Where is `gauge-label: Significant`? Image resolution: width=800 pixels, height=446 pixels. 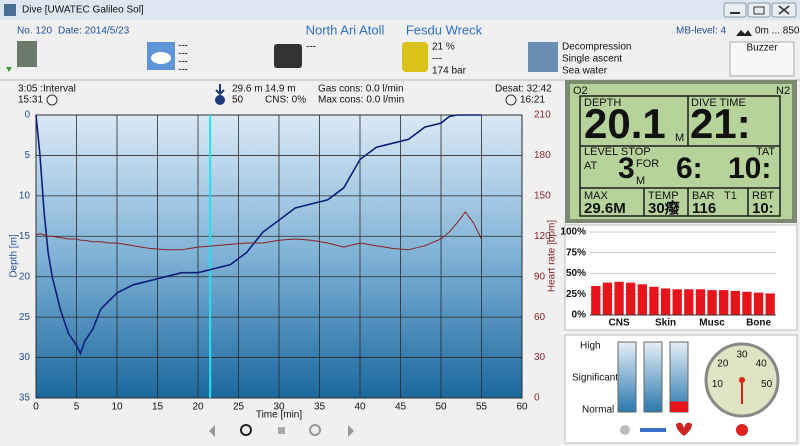 gauge-label: Significant is located at coordinates (595, 378).